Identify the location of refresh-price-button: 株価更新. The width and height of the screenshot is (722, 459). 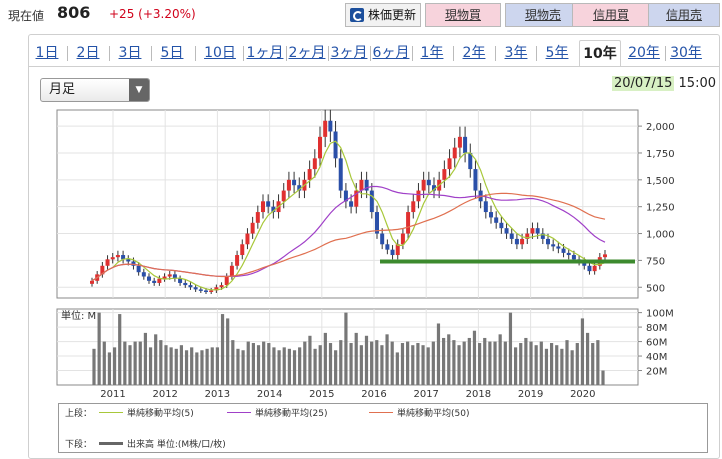
(383, 15).